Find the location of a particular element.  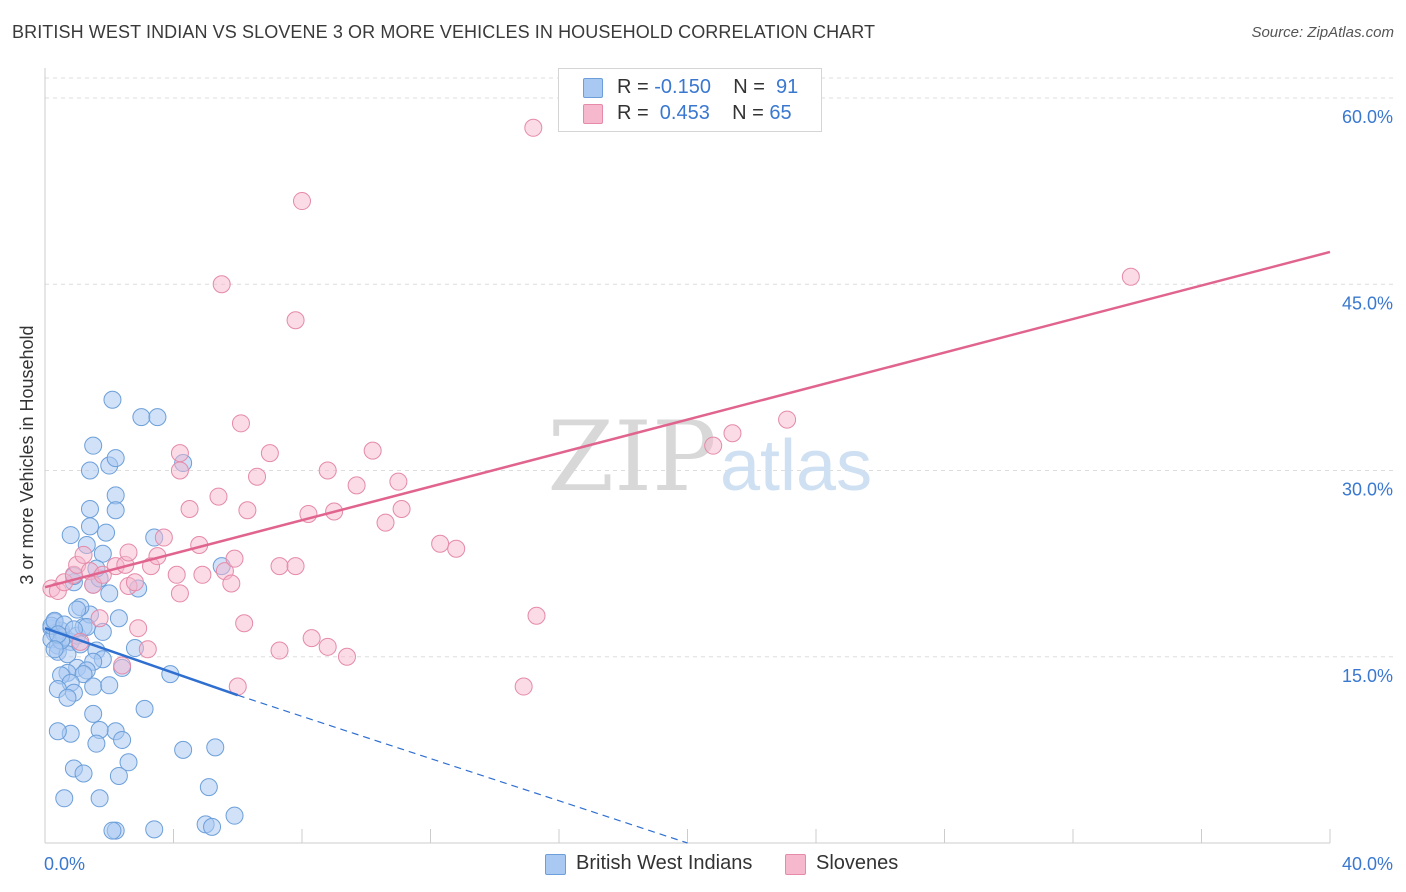

watermark-atlas: atlas is located at coordinates (796, 466).